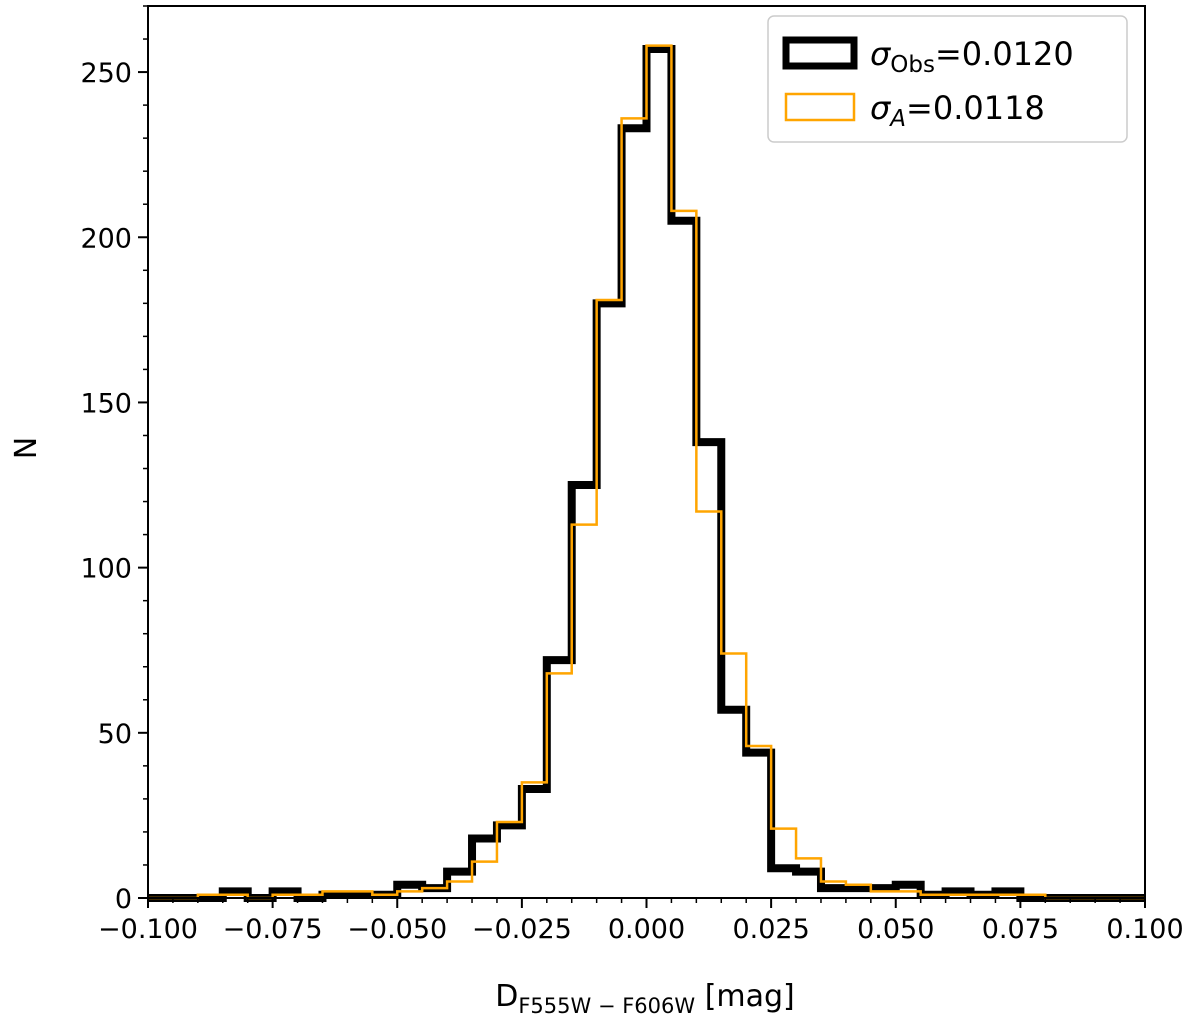 The width and height of the screenshot is (1200, 1017). I want to click on legend: σObs=0.0120 σA=0.0118, so click(947, 79).